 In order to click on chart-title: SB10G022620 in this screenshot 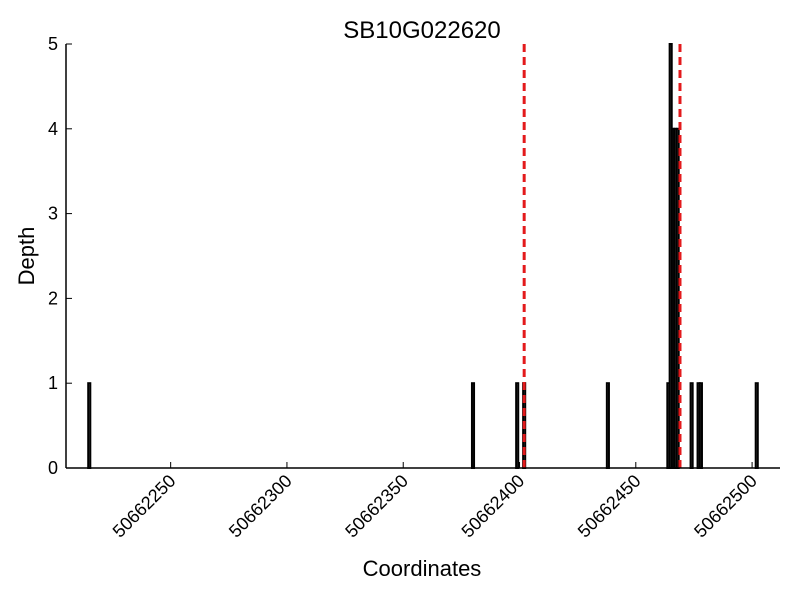, I will do `click(421, 30)`.